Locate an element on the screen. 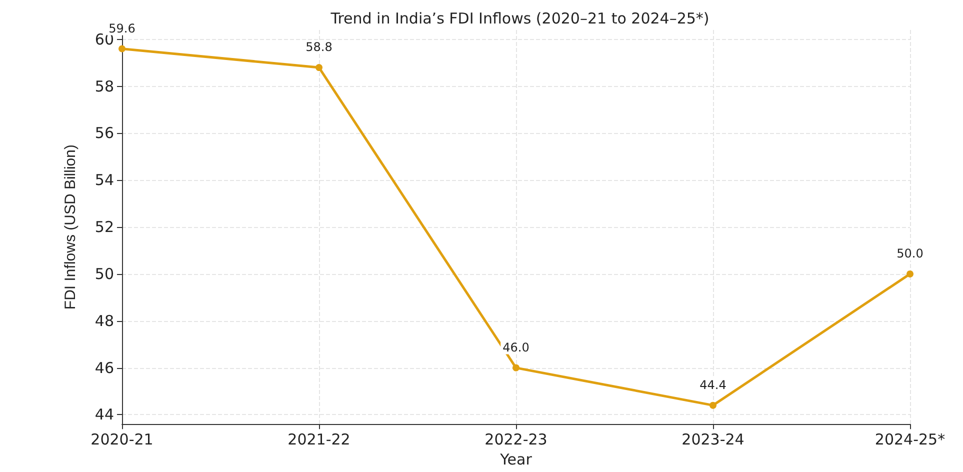 This screenshot has height=472, width=963. data-label: 46.0 is located at coordinates (516, 347).